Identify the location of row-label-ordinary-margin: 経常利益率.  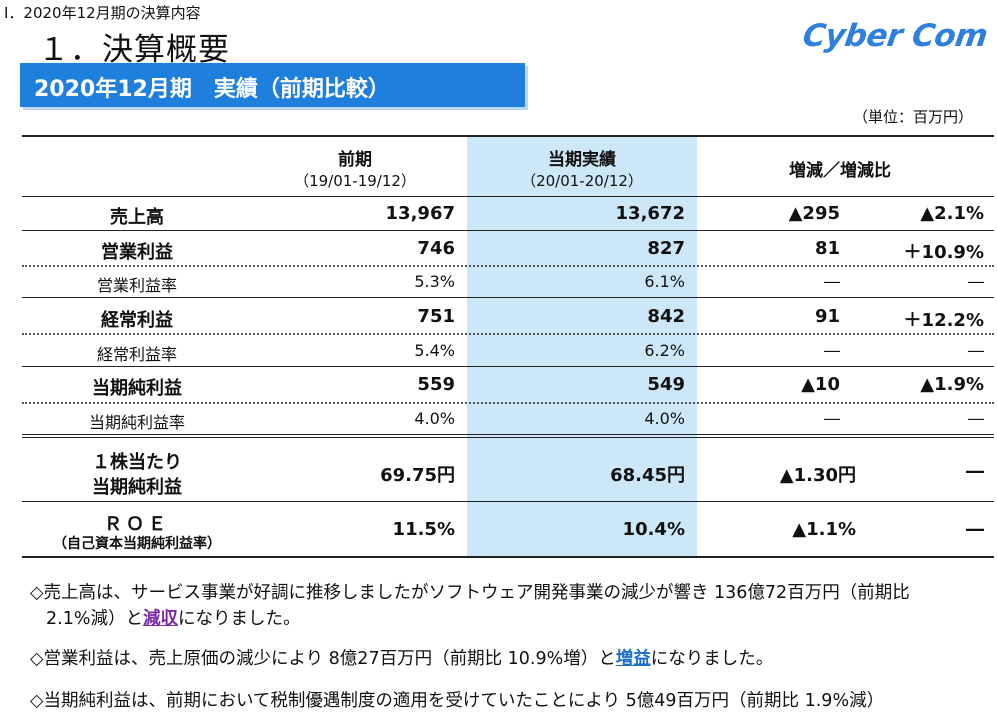
(136, 354).